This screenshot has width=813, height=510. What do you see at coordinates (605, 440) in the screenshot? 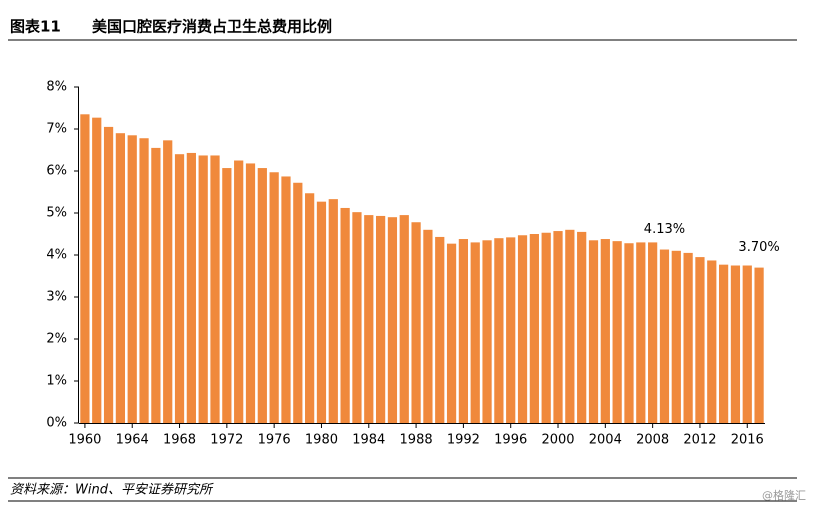
I see `x-tick-label: 2004` at bounding box center [605, 440].